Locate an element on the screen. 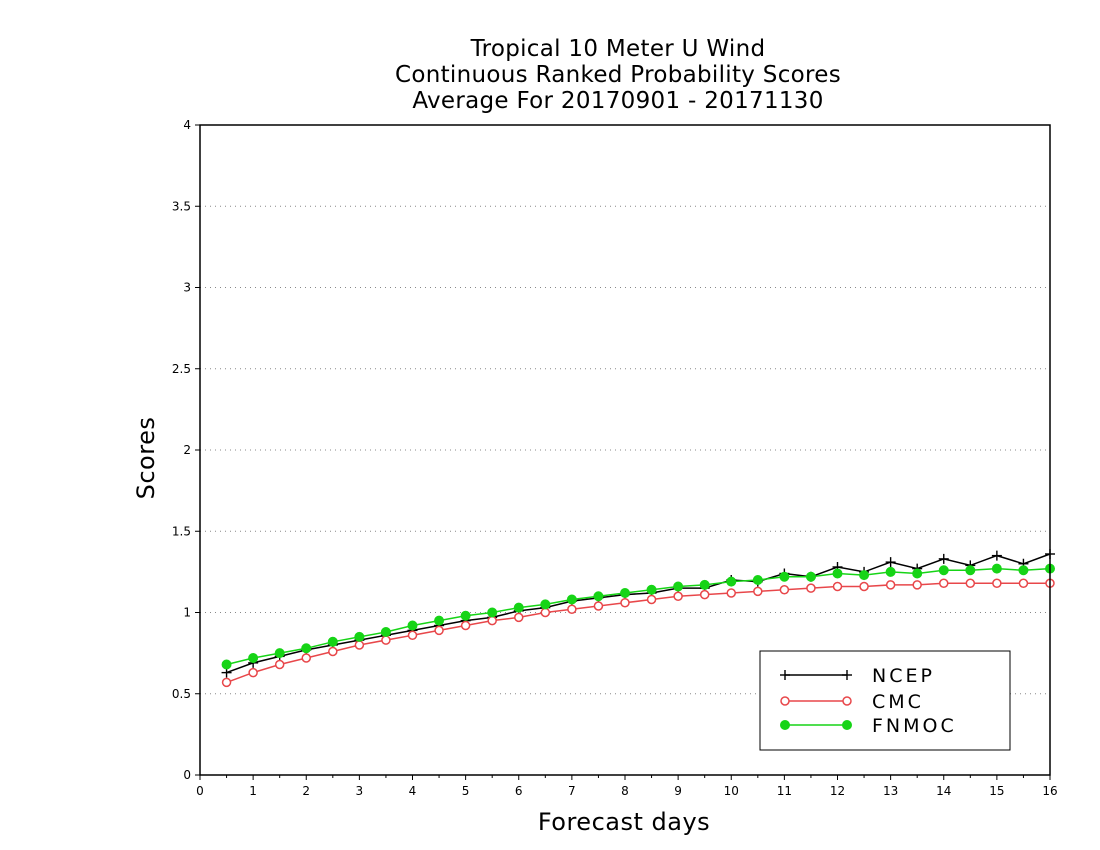 This screenshot has height=850, width=1100. y-tick-label: 1 is located at coordinates (187, 613).